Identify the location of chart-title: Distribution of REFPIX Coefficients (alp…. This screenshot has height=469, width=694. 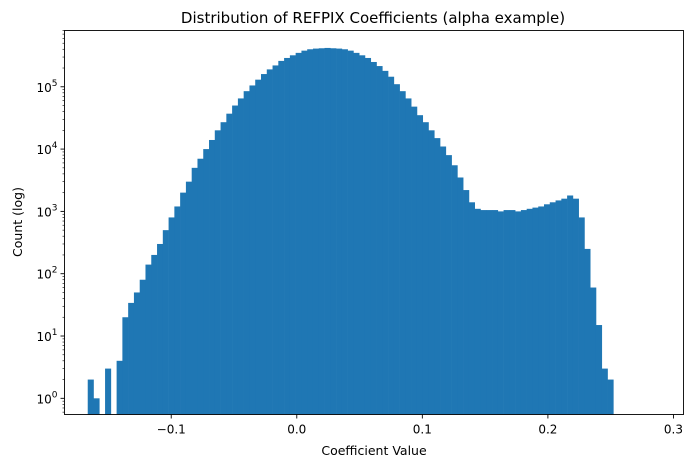
(373, 18).